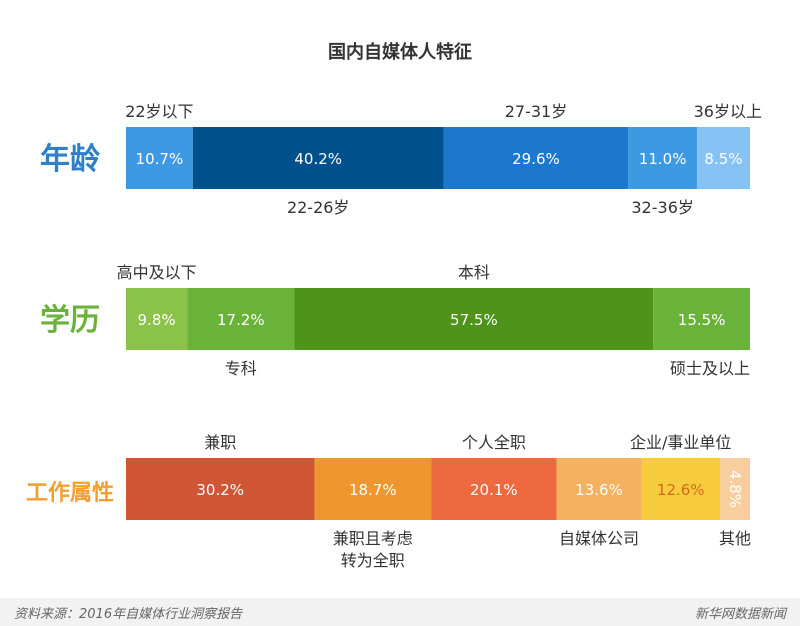 This screenshot has height=626, width=800. What do you see at coordinates (740, 614) in the screenshot?
I see `footer-brand: 新华网数据新闻` at bounding box center [740, 614].